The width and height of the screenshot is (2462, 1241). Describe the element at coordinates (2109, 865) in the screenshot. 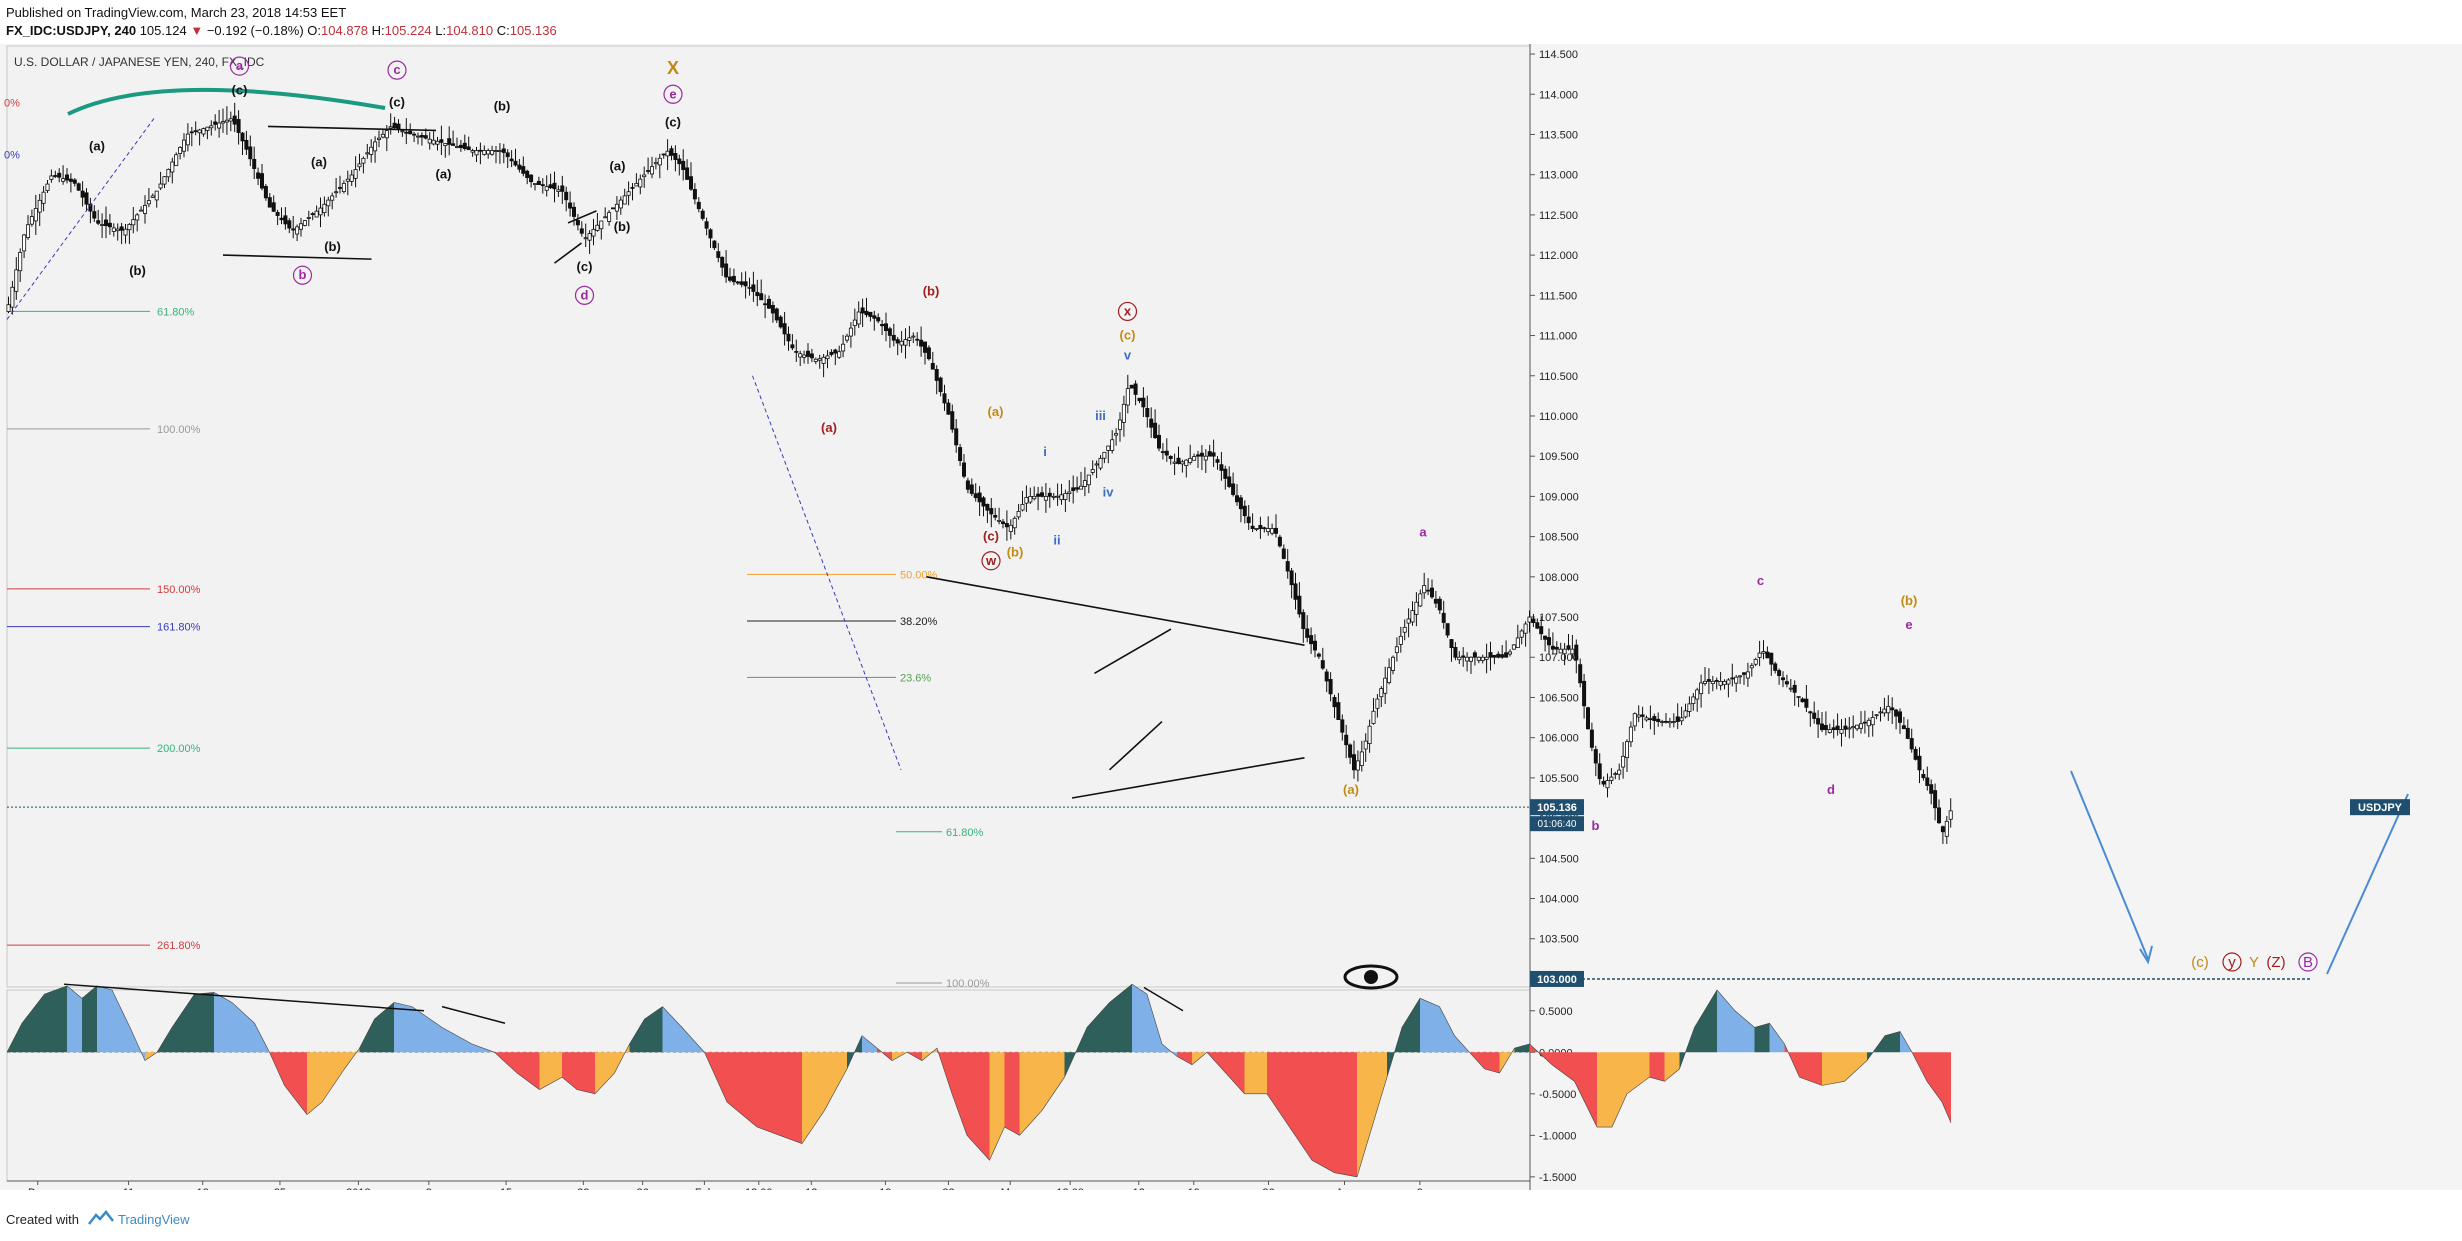

I see `projection-arrow-down` at that location.